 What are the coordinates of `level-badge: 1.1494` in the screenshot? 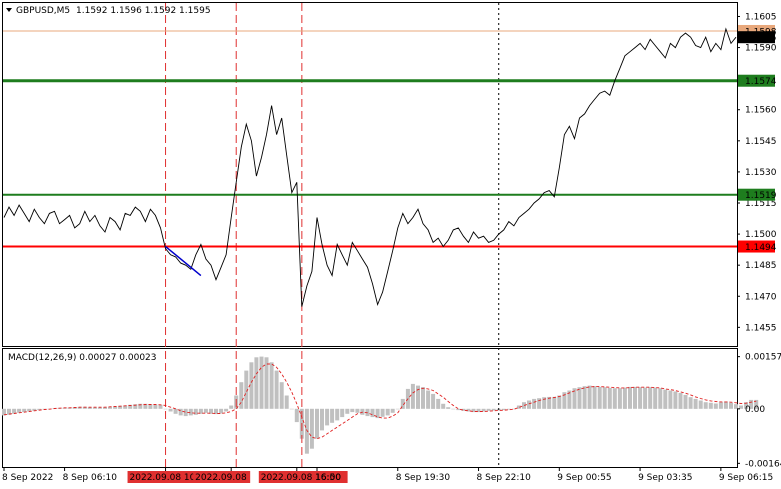 It's located at (761, 248).